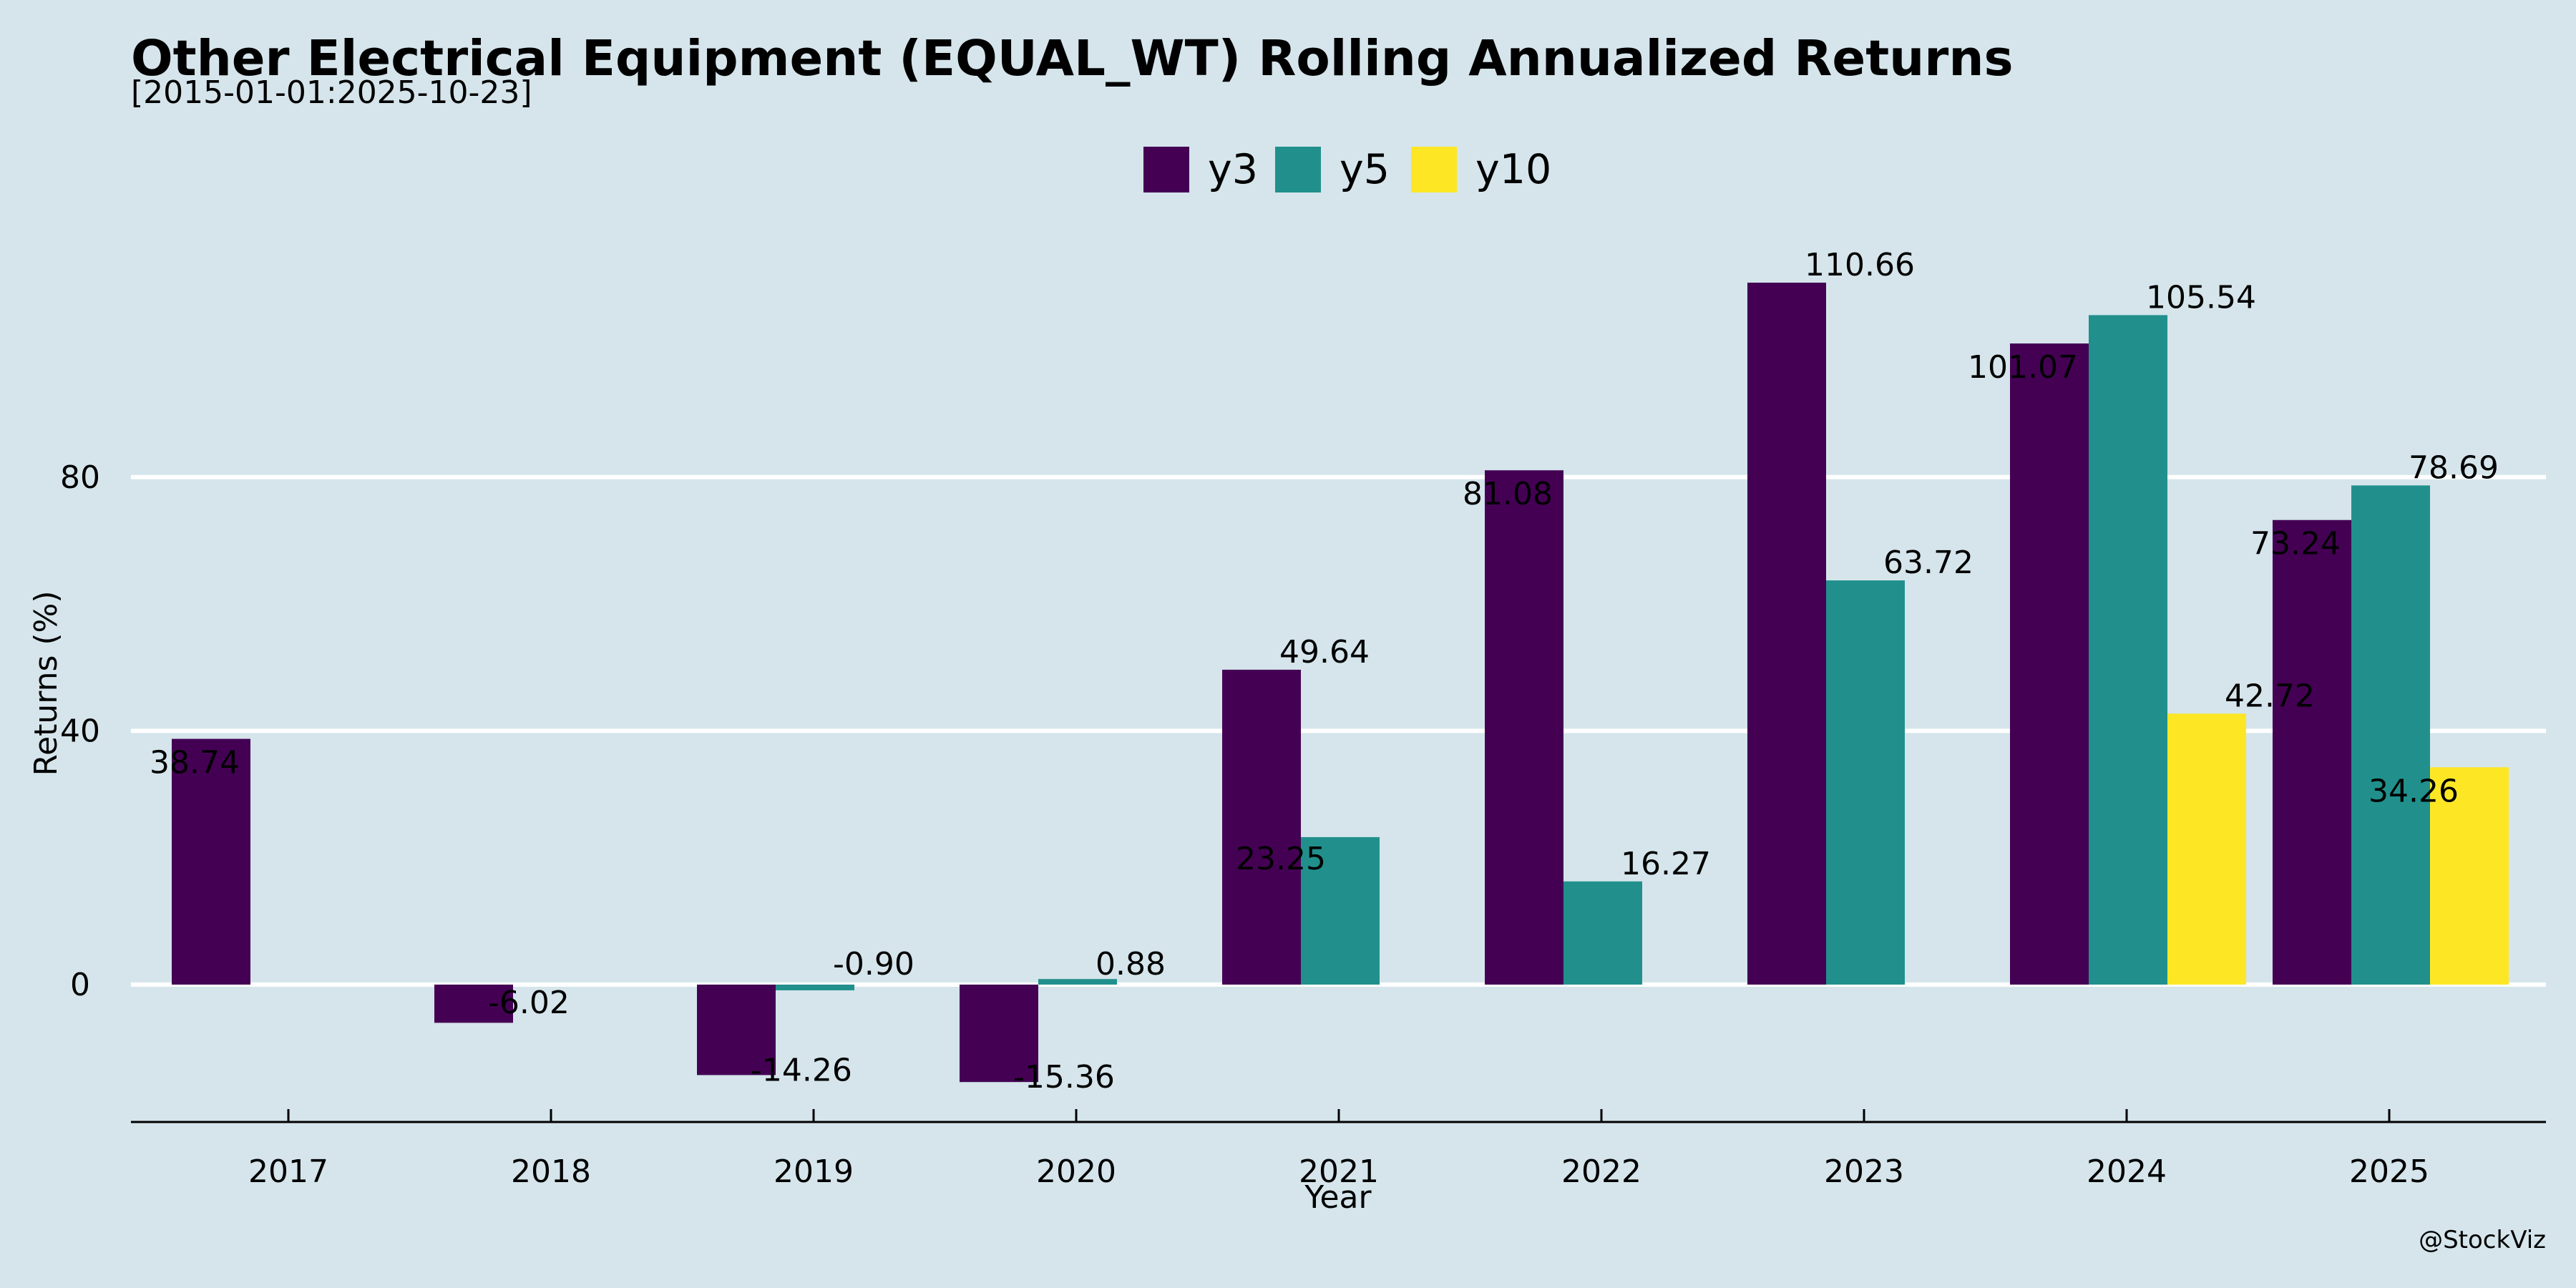 This screenshot has width=2576, height=1288. What do you see at coordinates (80, 985) in the screenshot?
I see `y-tick-label: 0` at bounding box center [80, 985].